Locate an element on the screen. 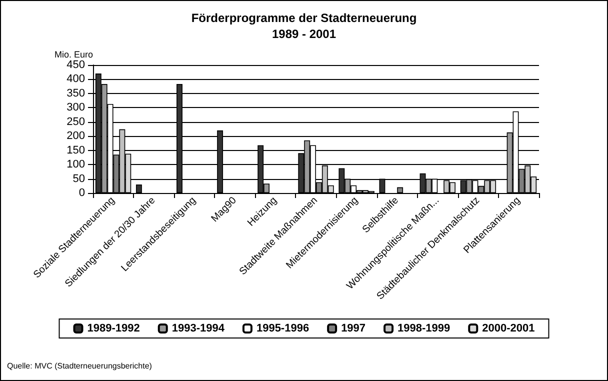 This screenshot has height=381, width=608. chart-title: Förderprogramme der Stadterneuerung is located at coordinates (304, 18).